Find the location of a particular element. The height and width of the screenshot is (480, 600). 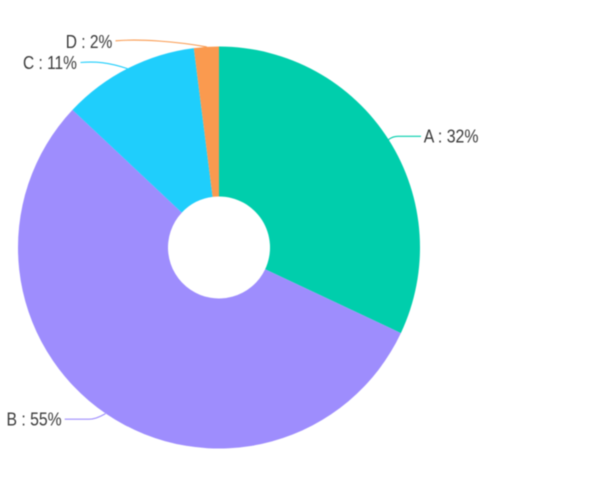

svg-text: A : 32% is located at coordinates (451, 135).